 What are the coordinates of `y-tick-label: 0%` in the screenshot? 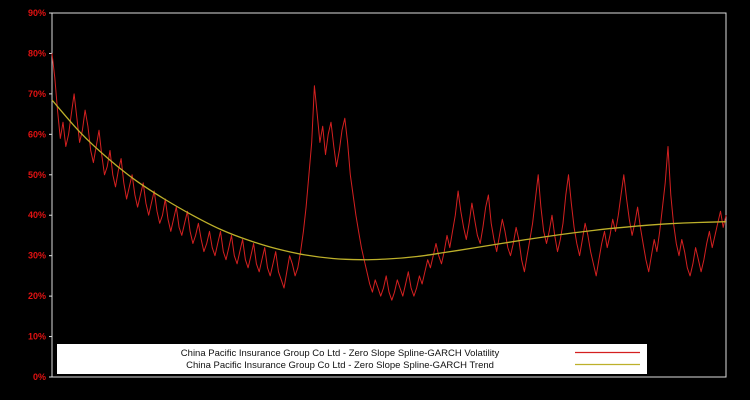 It's located at (39, 377).